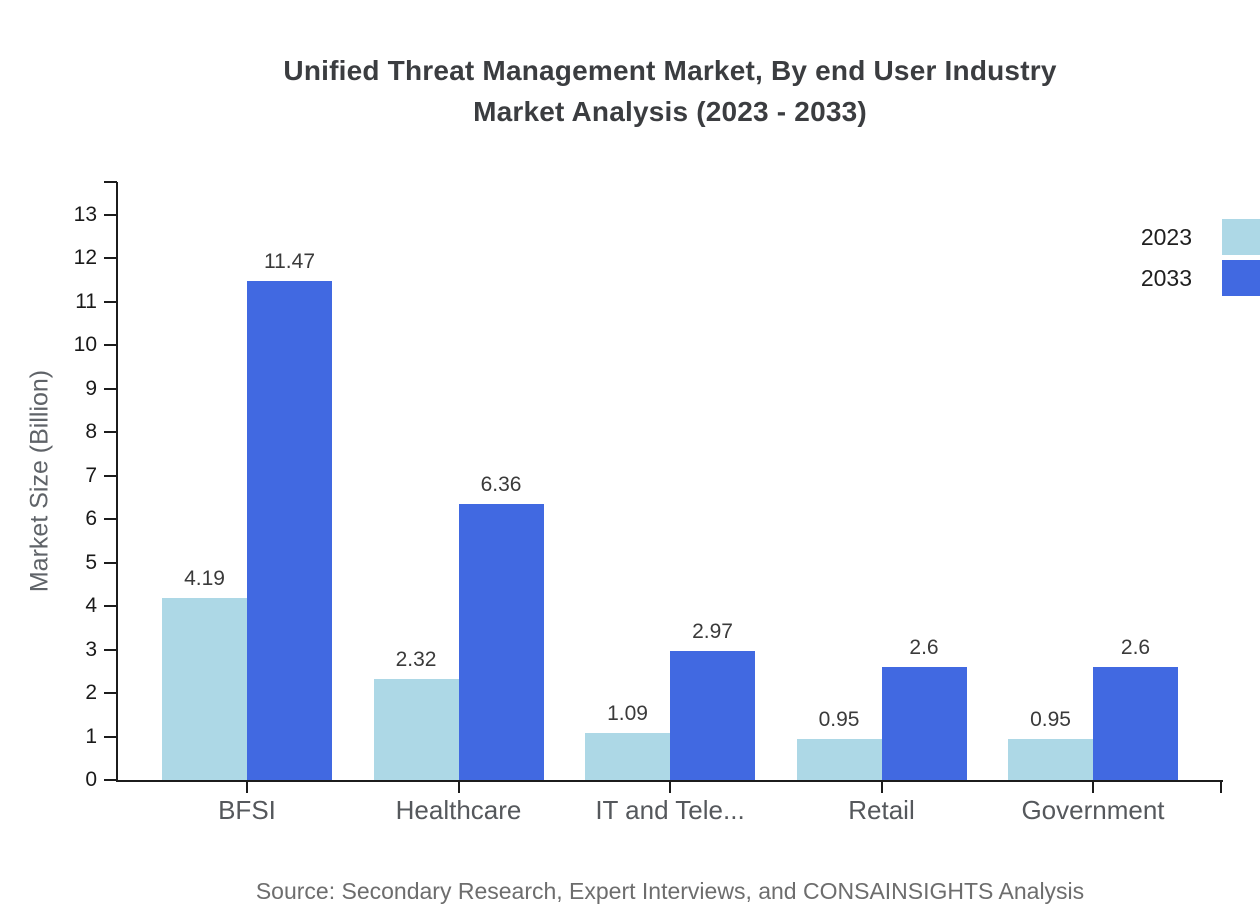 The height and width of the screenshot is (920, 1260). What do you see at coordinates (91, 388) in the screenshot?
I see `y-axis-tick-label: 9` at bounding box center [91, 388].